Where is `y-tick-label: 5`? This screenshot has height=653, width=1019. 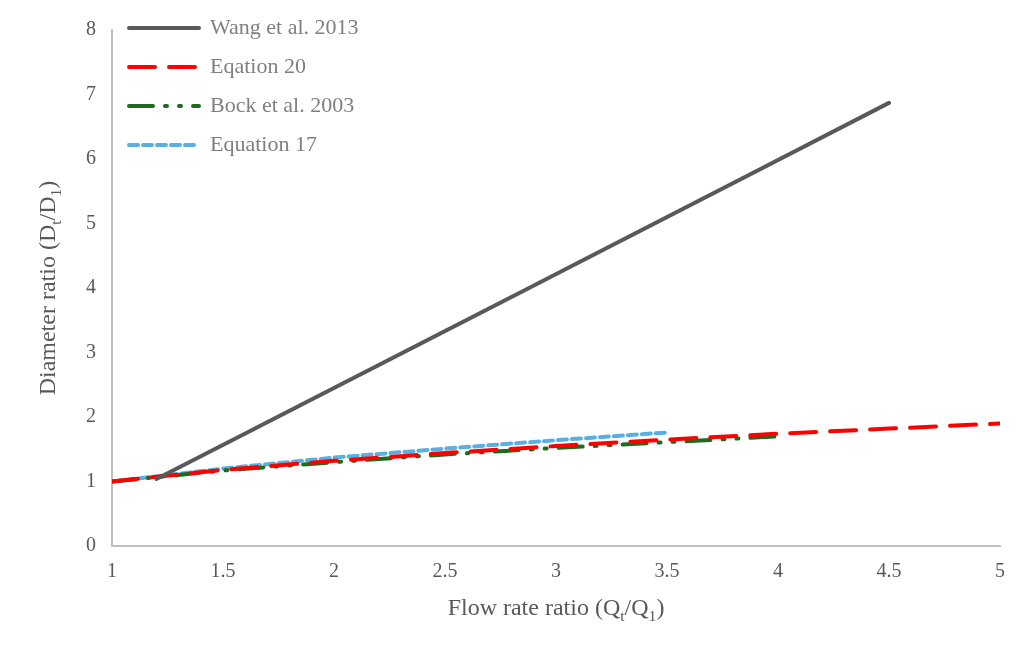 y-tick-label: 5 is located at coordinates (91, 221).